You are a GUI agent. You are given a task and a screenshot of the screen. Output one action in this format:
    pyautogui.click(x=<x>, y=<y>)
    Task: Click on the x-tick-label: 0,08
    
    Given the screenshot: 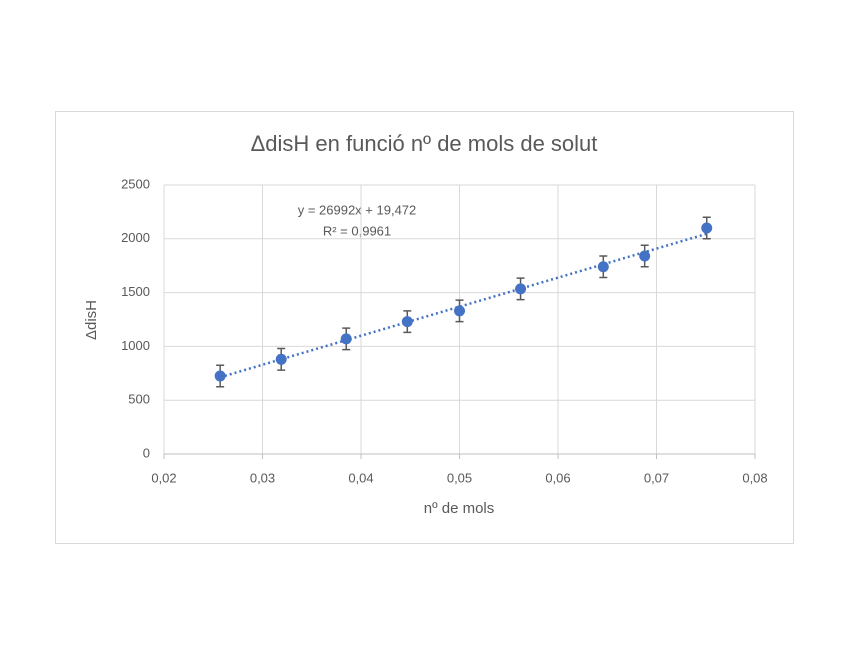 What is the action you would take?
    pyautogui.click(x=754, y=477)
    